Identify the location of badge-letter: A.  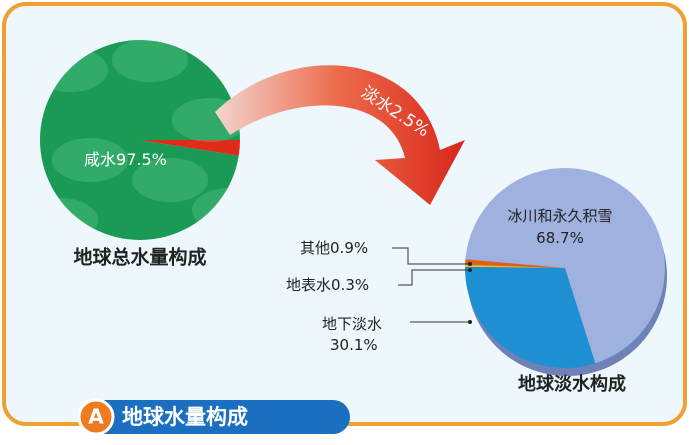
(96, 417).